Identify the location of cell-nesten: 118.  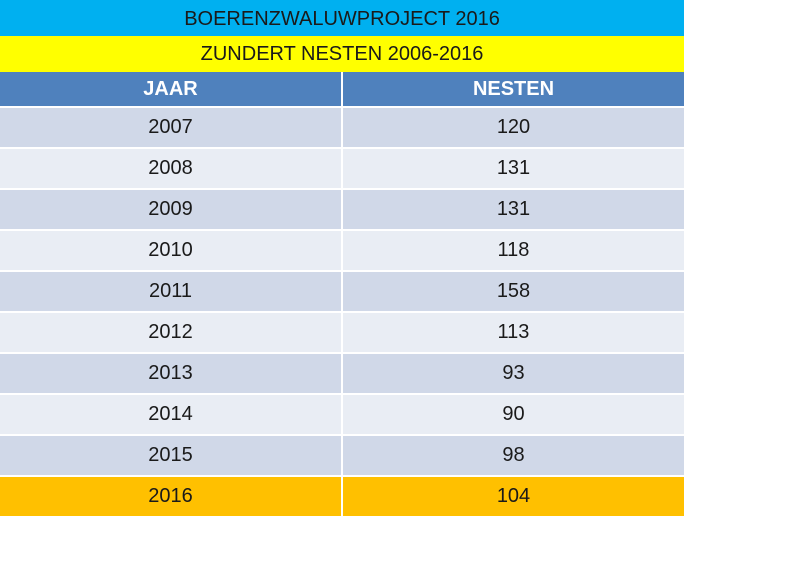
(512, 251).